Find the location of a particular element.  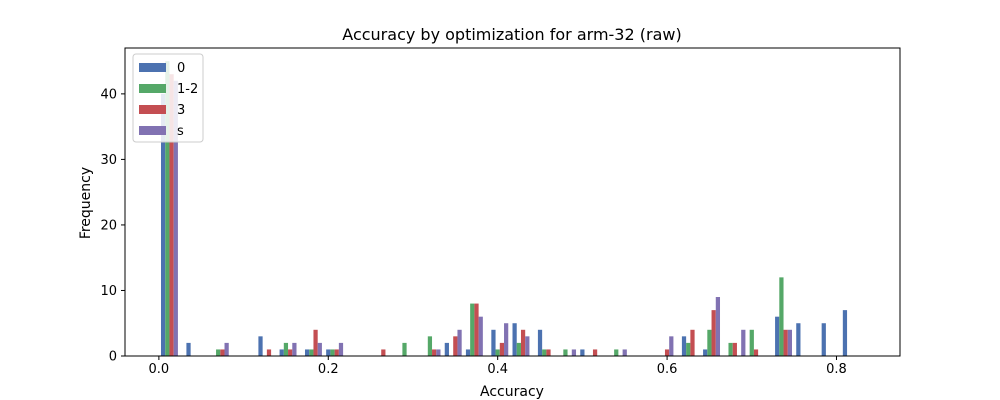

legend-label-3: 3 is located at coordinates (181, 110).